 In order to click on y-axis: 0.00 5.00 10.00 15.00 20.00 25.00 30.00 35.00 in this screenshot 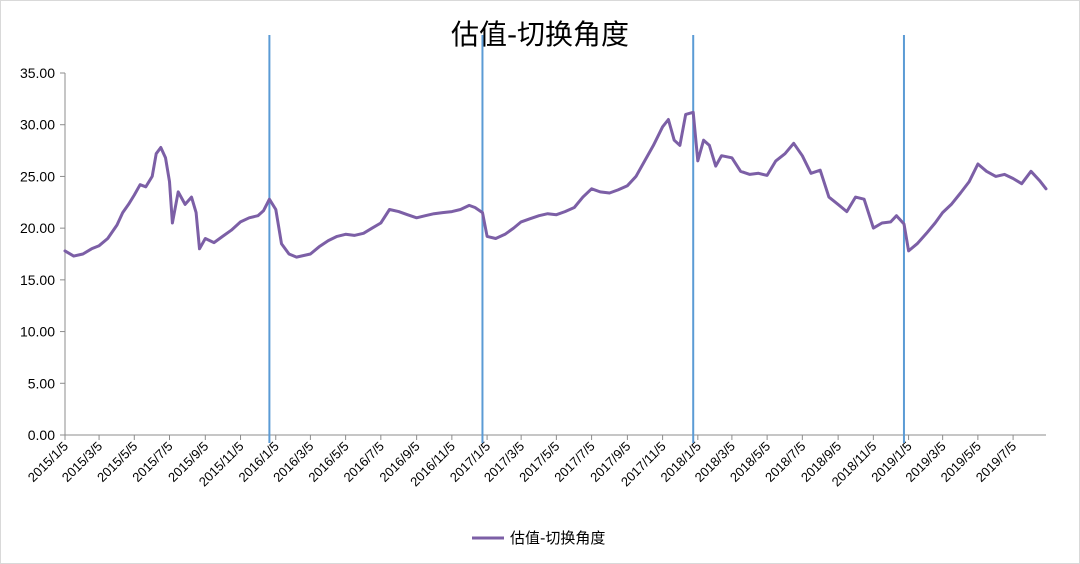, I will do `click(43, 254)`.